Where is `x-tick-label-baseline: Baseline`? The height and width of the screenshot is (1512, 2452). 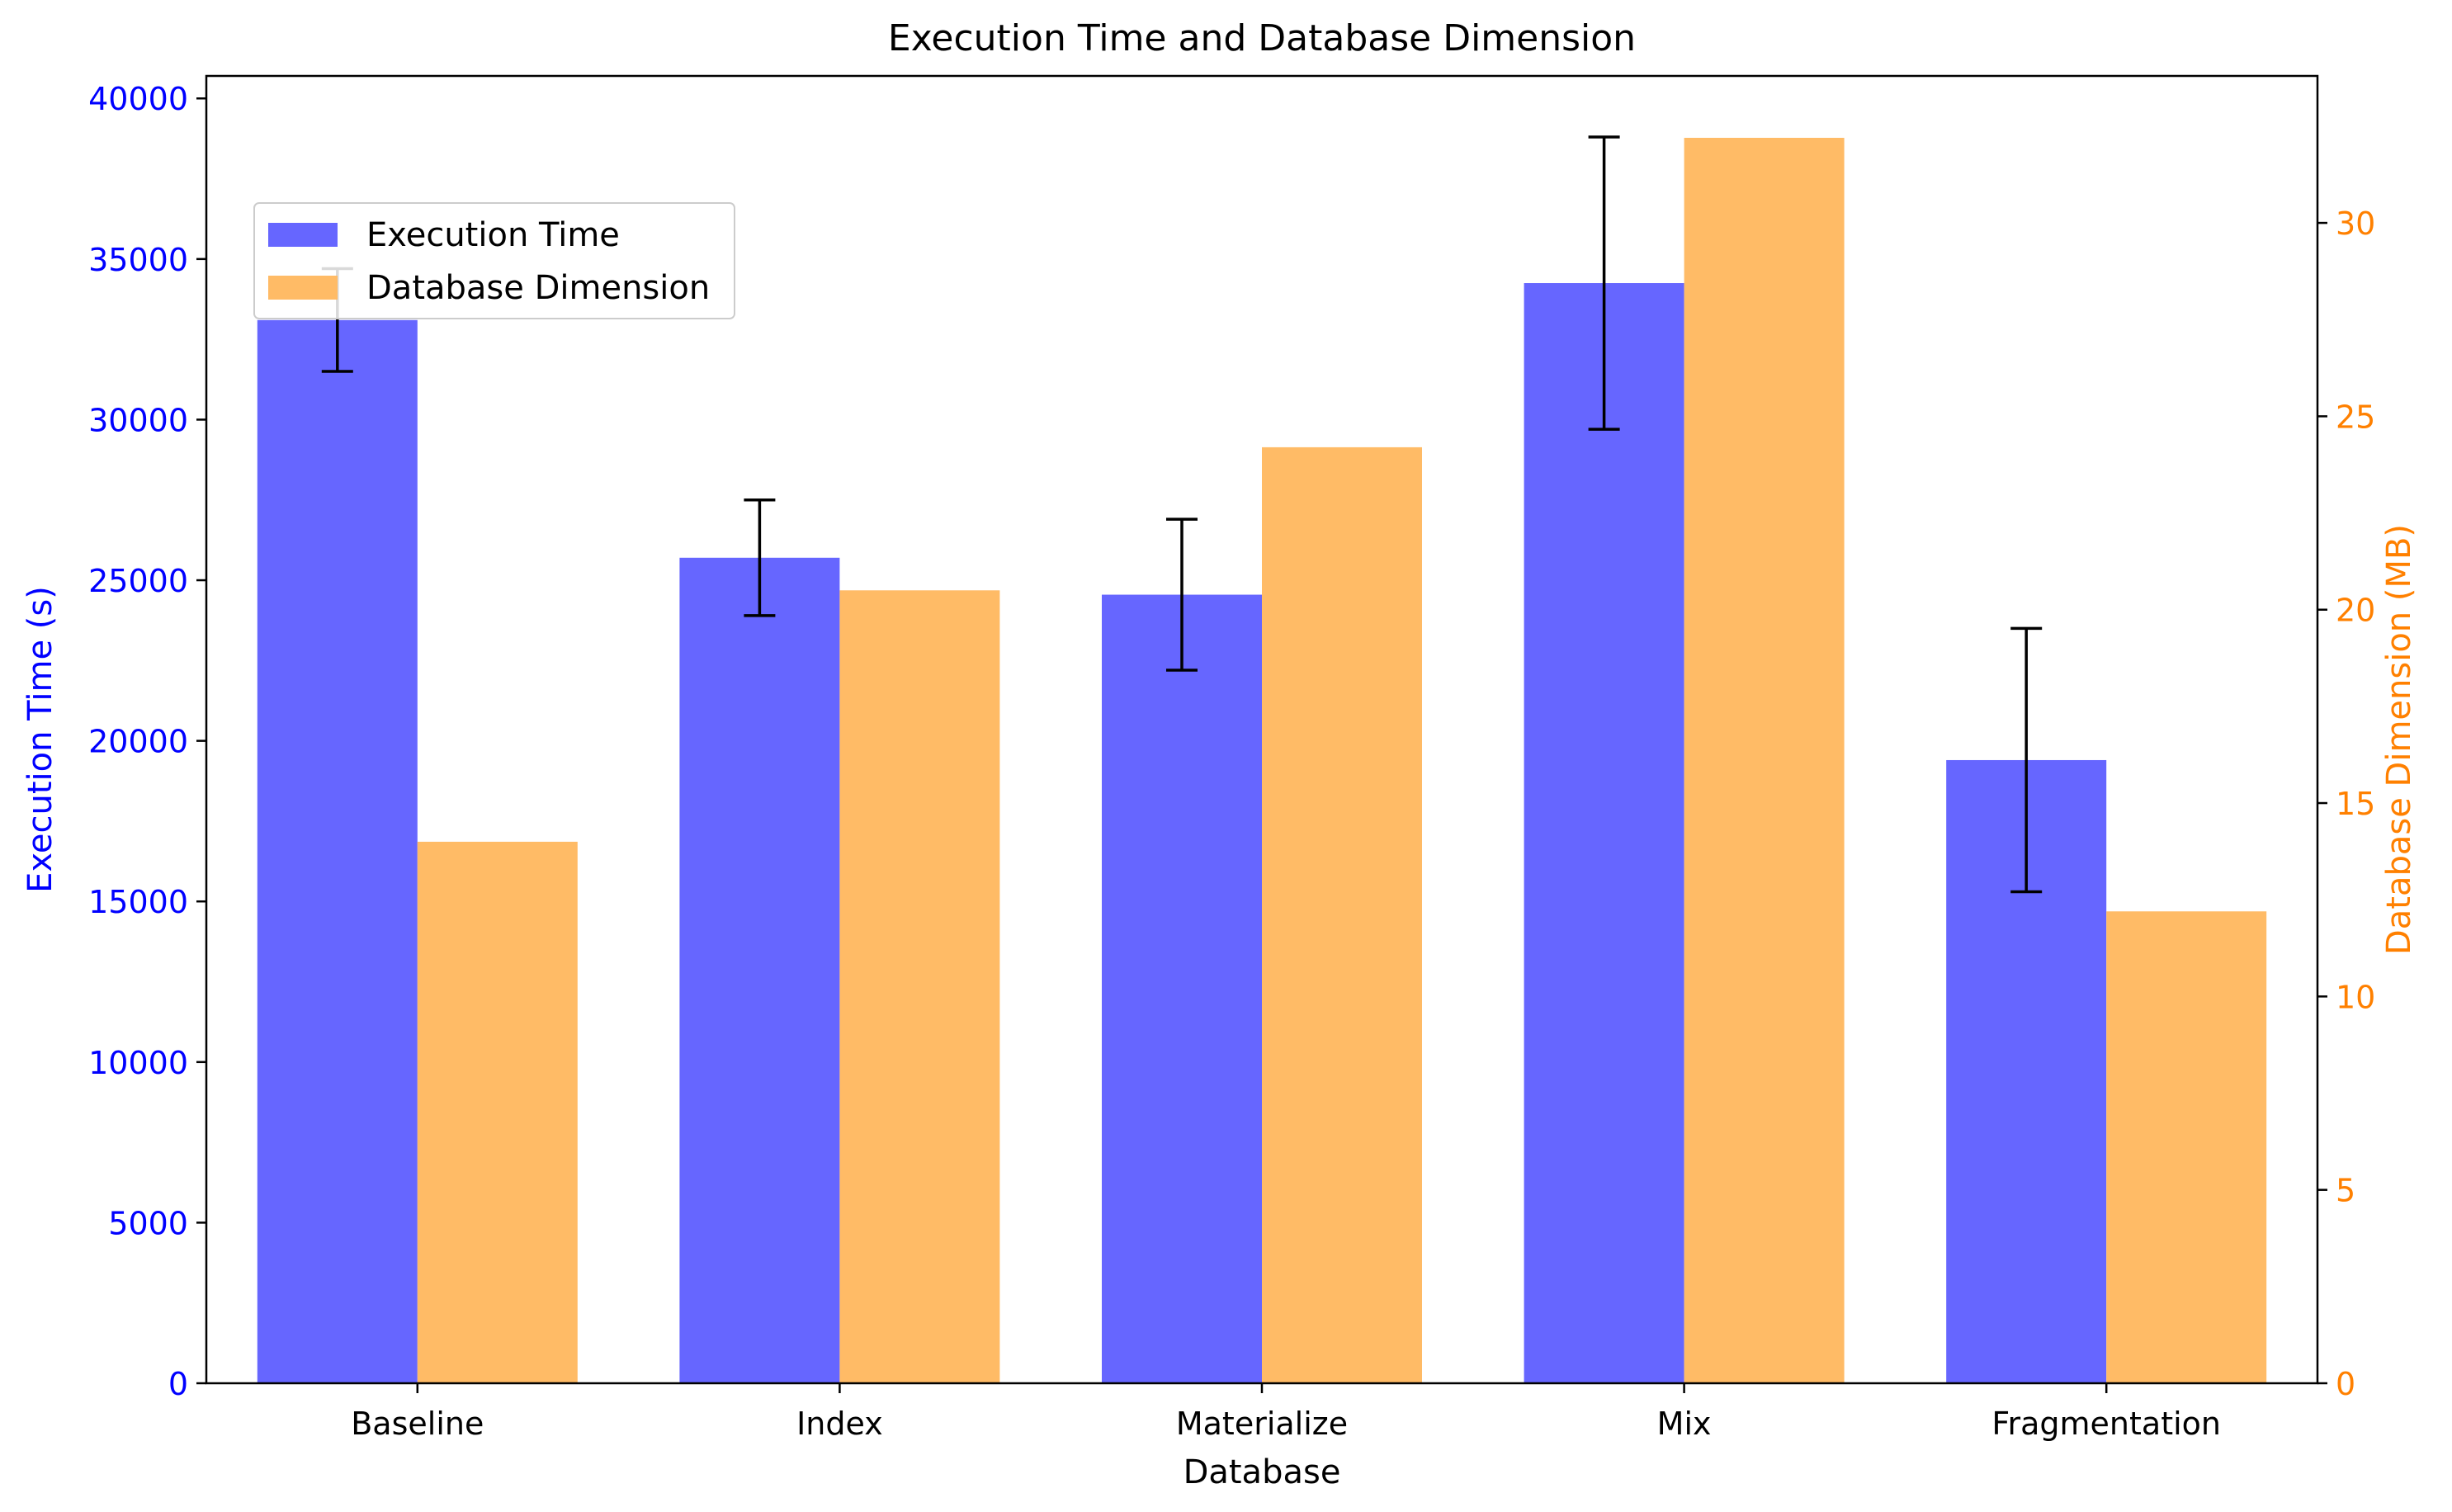
x-tick-label-baseline: Baseline is located at coordinates (417, 1424).